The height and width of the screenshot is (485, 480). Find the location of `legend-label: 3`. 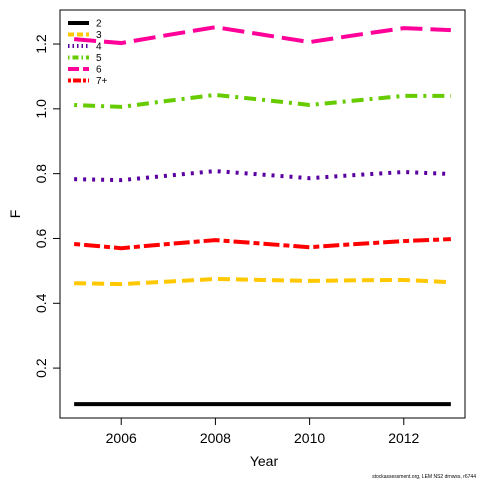

legend-label: 3 is located at coordinates (99, 35).